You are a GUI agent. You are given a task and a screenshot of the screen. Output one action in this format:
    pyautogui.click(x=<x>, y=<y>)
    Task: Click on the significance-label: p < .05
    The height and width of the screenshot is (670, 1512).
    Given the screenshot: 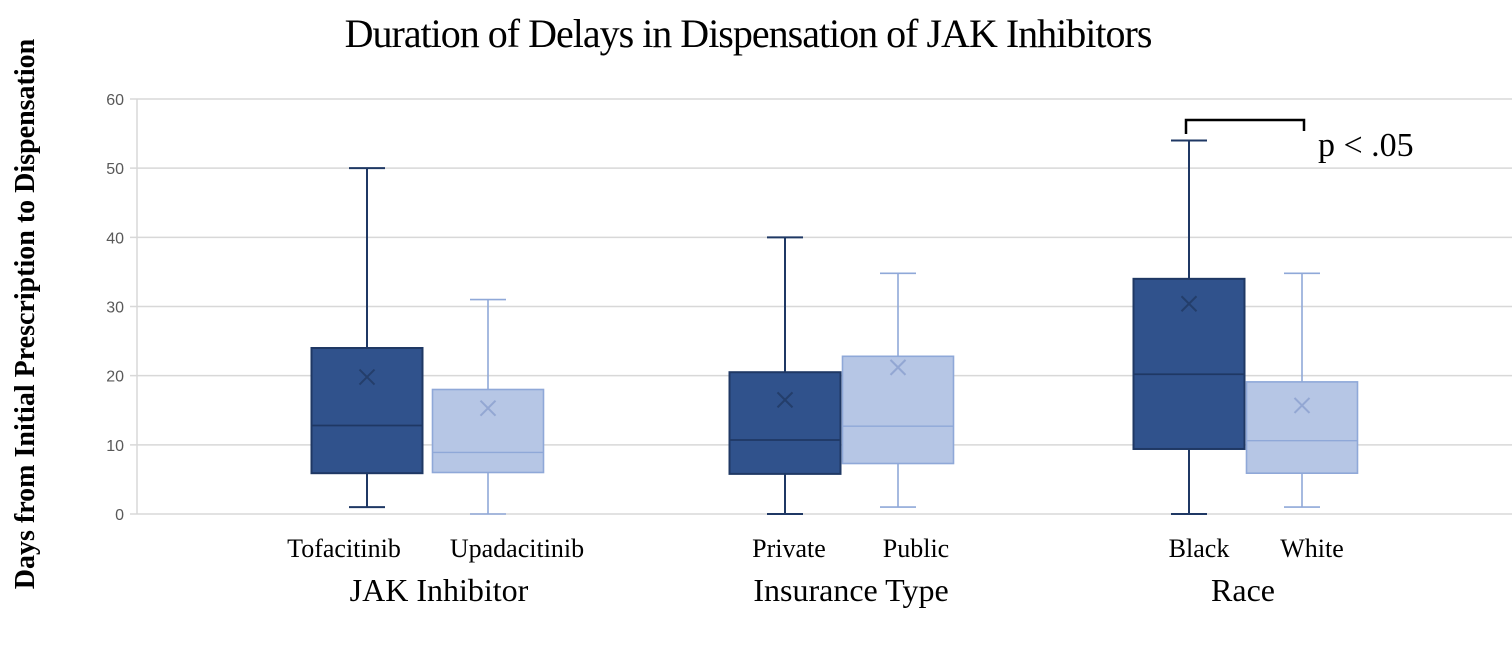 What is the action you would take?
    pyautogui.click(x=1366, y=145)
    